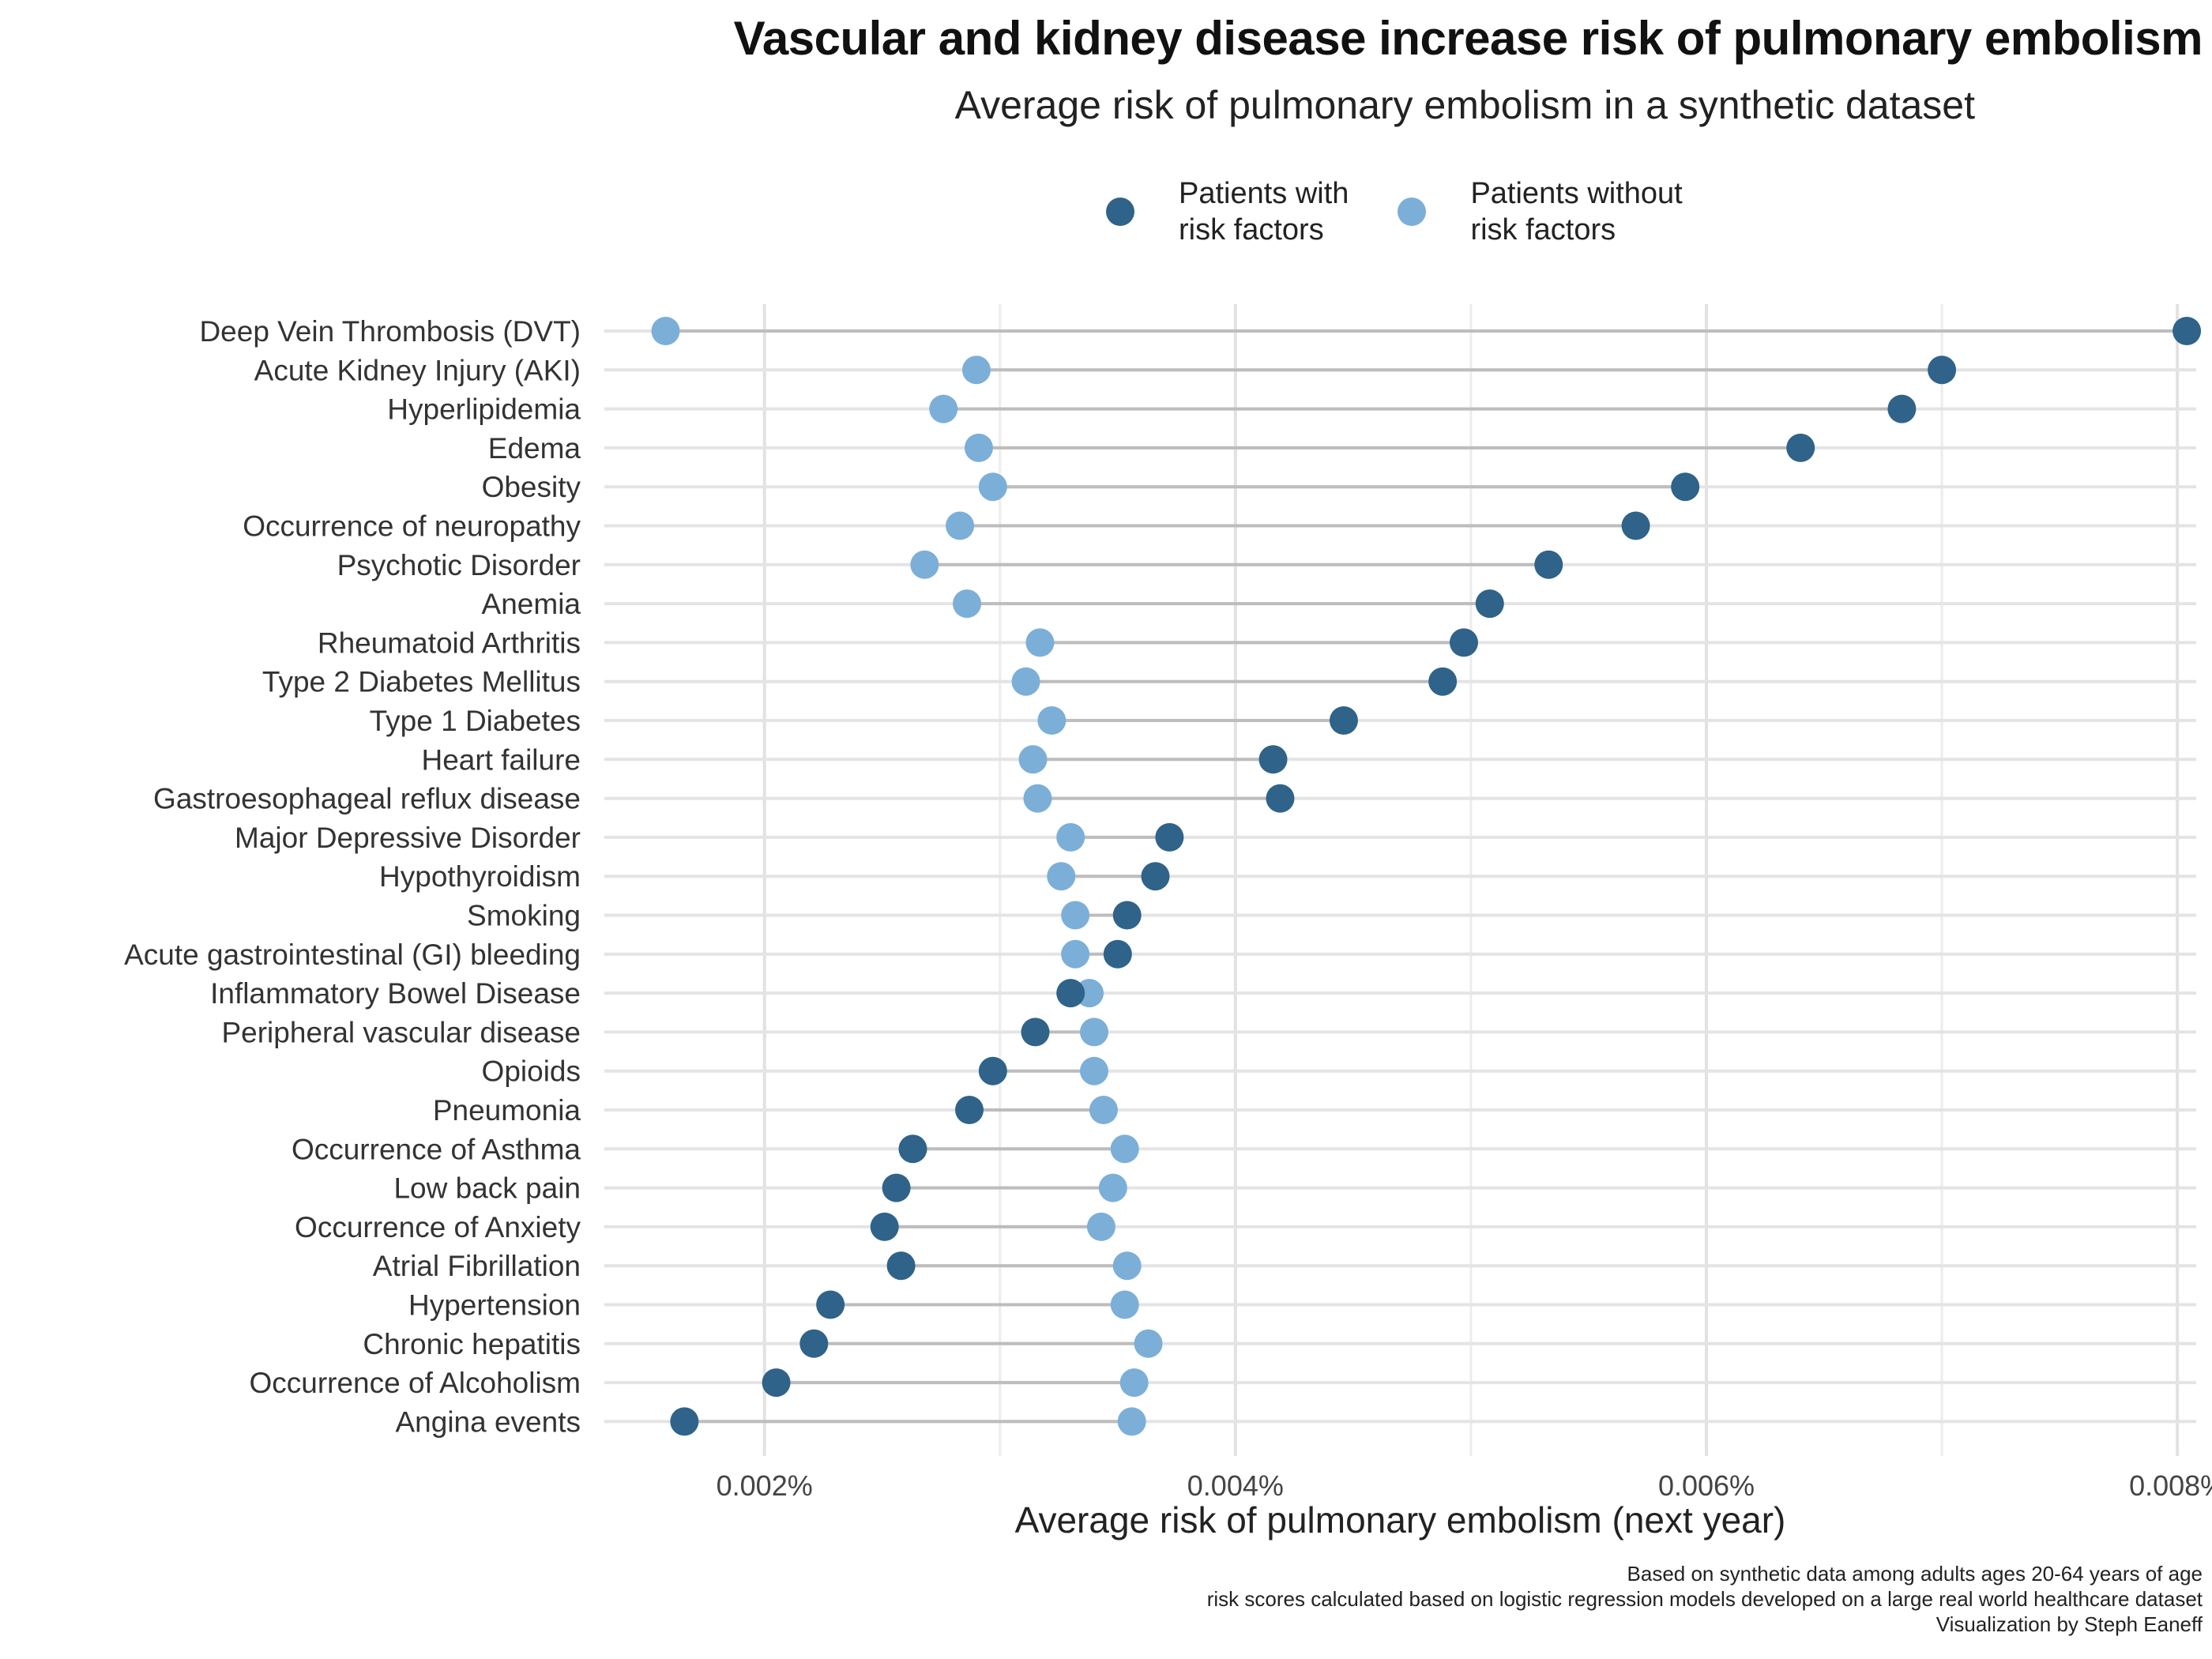 This screenshot has height=1659, width=2212. I want to click on y-tick-label: Gastroesophageal reflux disease, so click(367, 799).